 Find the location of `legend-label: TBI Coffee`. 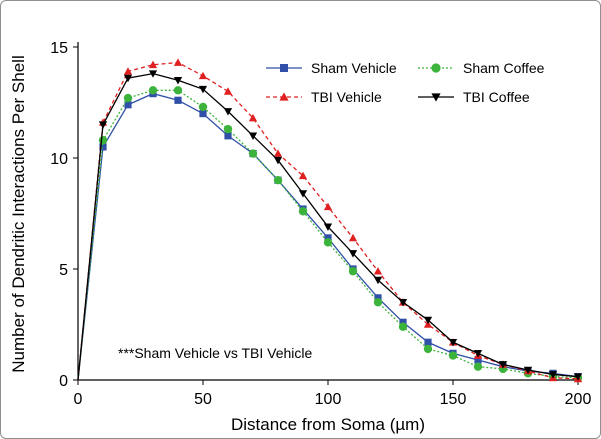

legend-label: TBI Coffee is located at coordinates (496, 97).